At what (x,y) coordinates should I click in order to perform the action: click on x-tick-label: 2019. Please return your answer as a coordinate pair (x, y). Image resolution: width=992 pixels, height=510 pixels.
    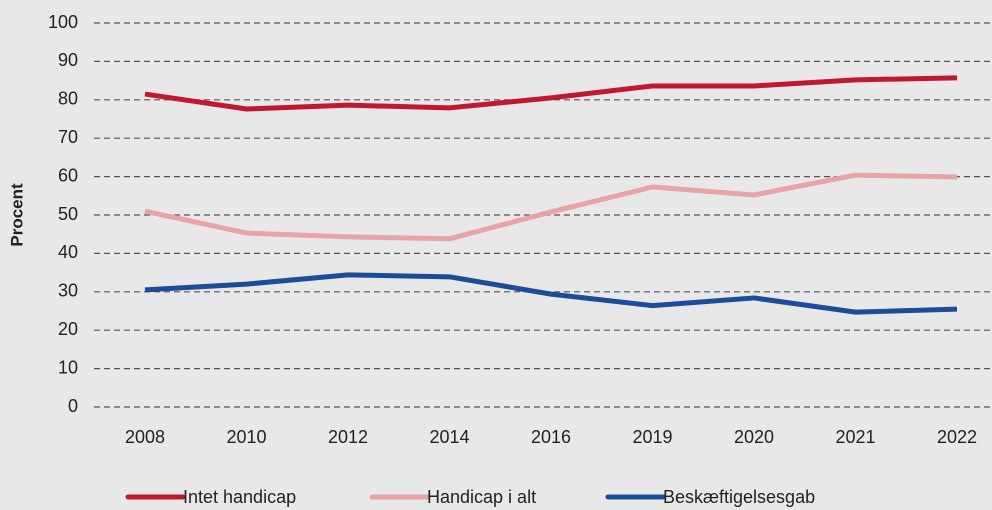
    Looking at the image, I should click on (652, 437).